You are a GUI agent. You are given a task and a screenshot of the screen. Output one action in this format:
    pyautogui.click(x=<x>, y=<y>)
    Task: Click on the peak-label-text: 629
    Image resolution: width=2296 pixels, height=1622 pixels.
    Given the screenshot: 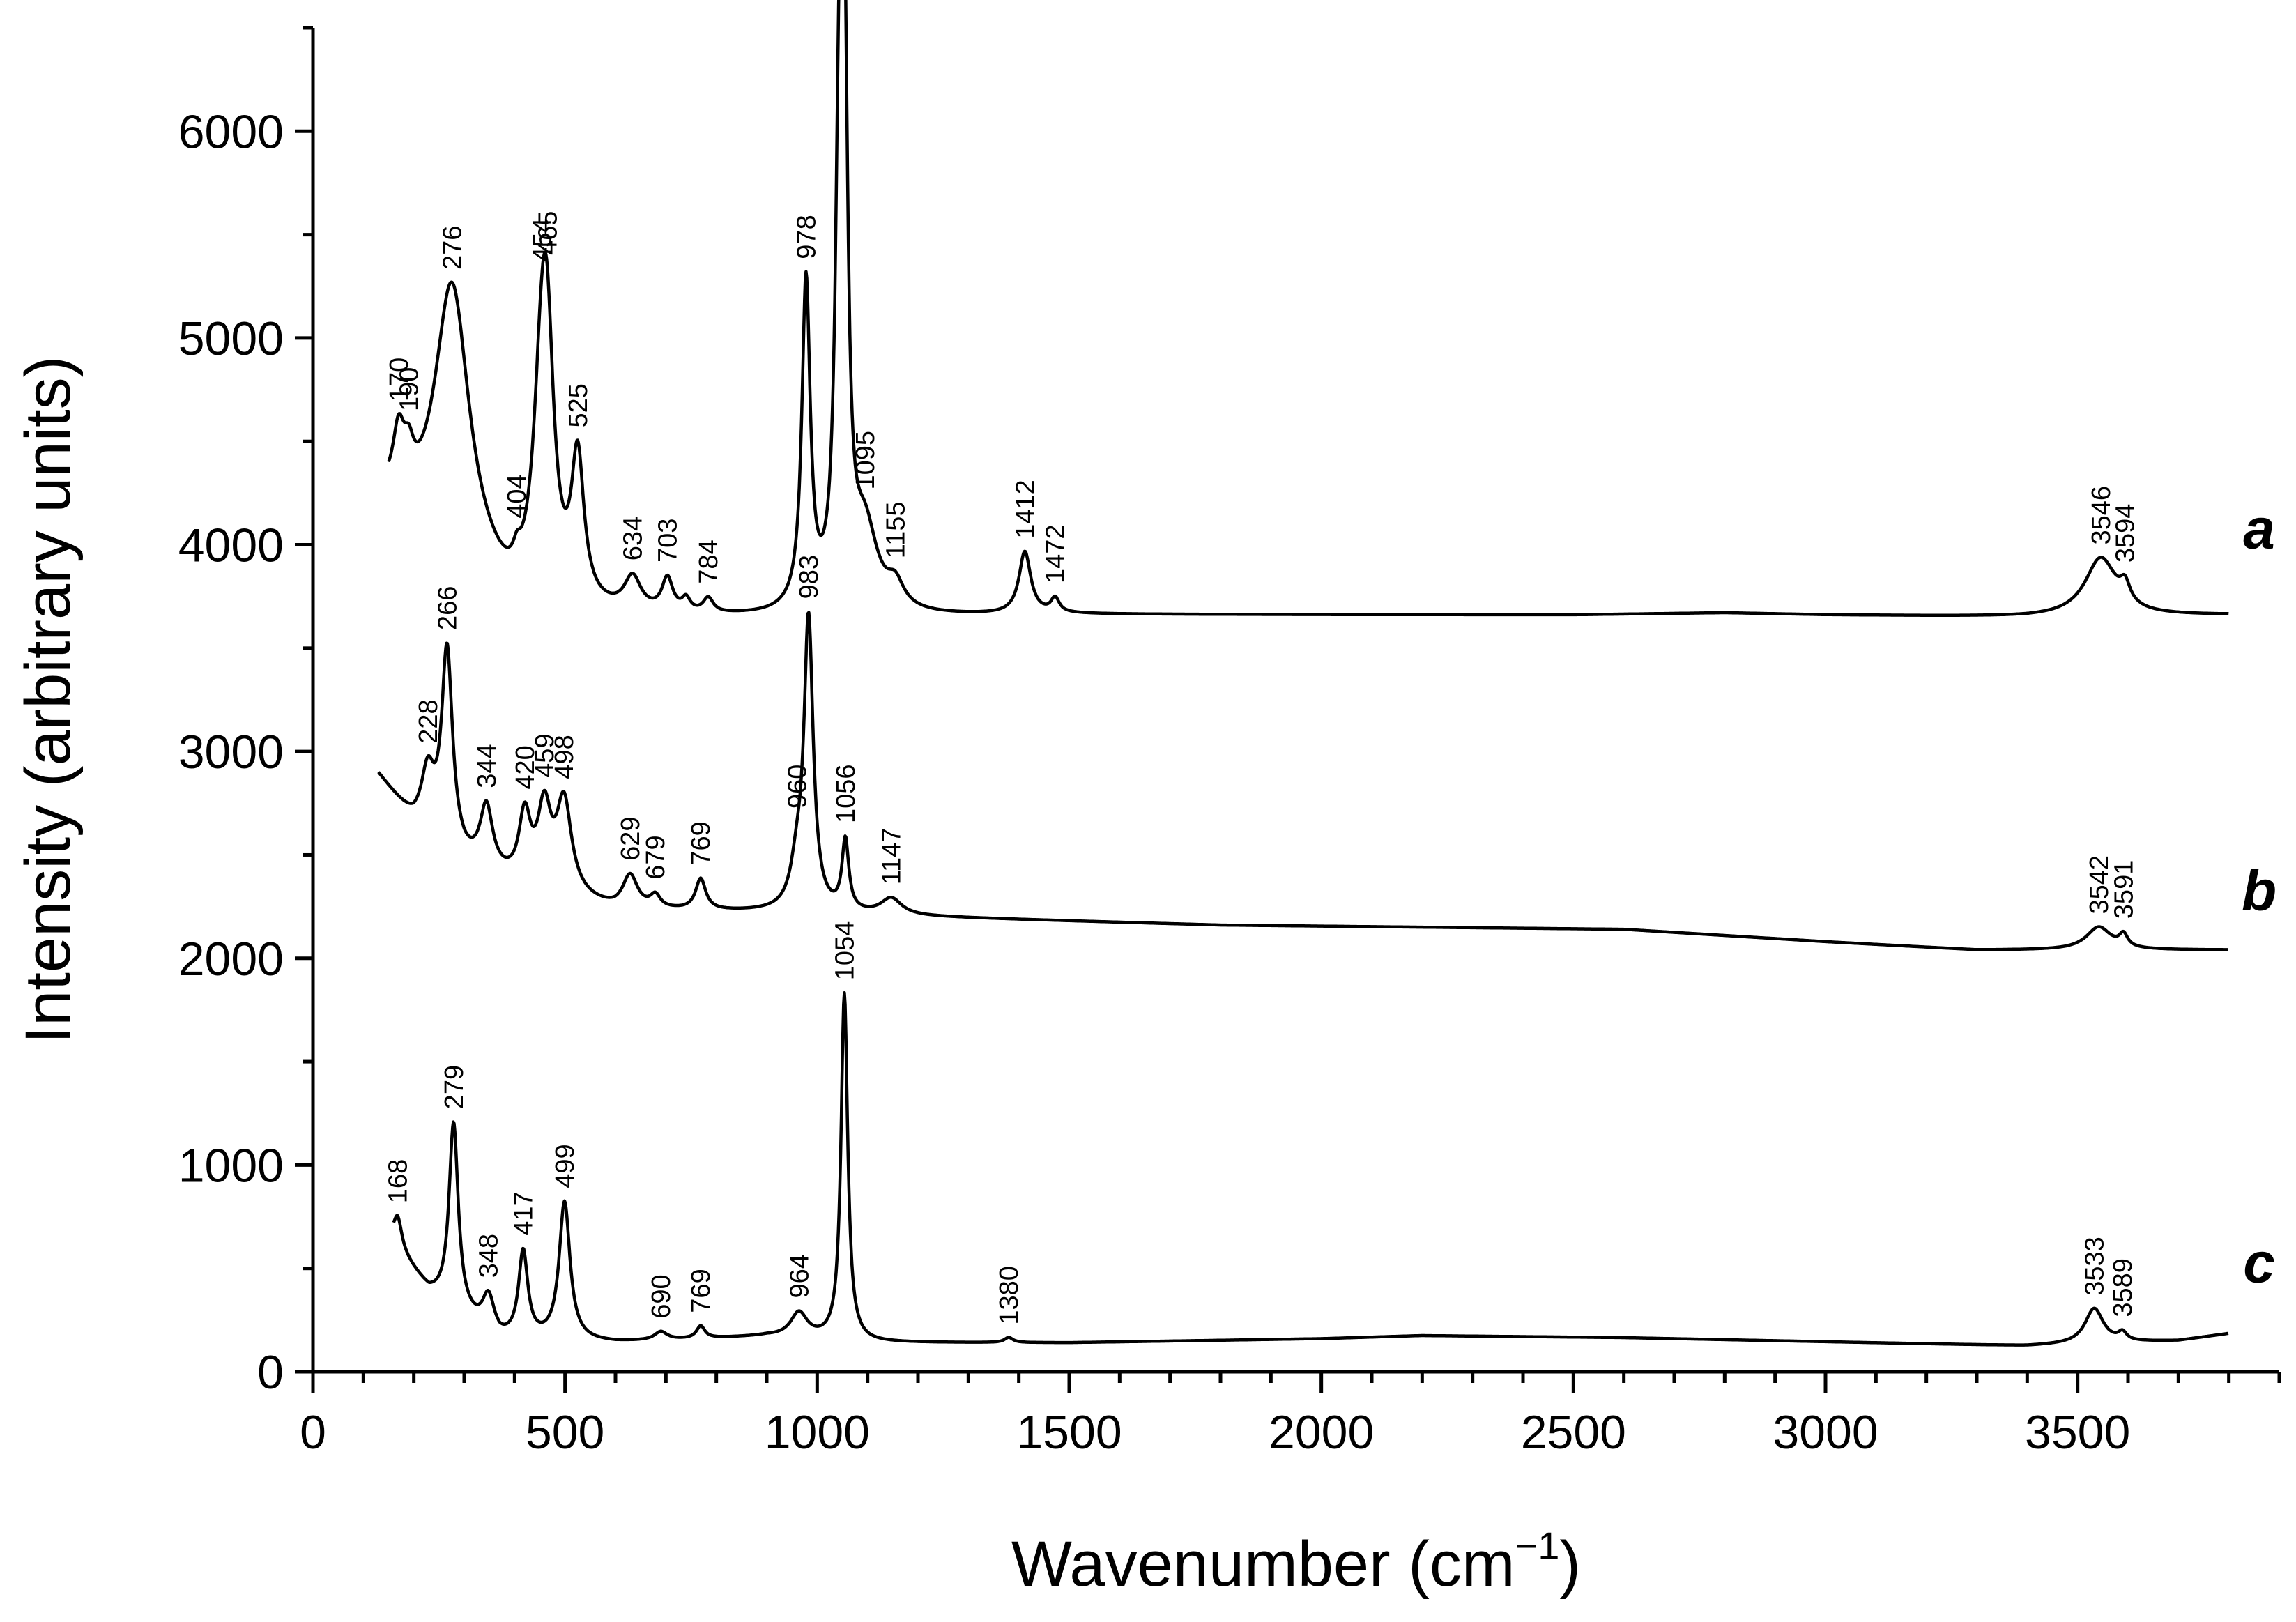 What is the action you would take?
    pyautogui.click(x=630, y=838)
    